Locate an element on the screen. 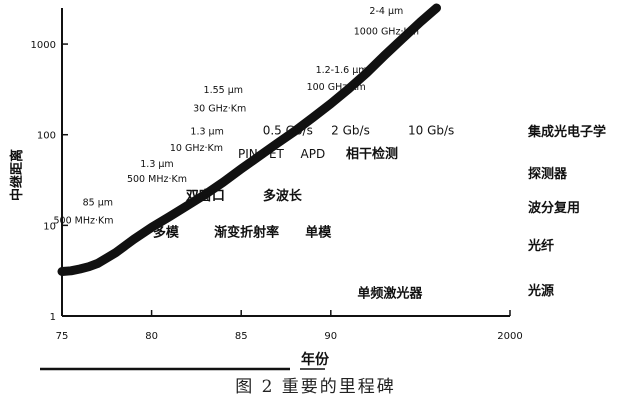 The height and width of the screenshot is (414, 631). annotation: 30 GHz·Km is located at coordinates (219, 109).